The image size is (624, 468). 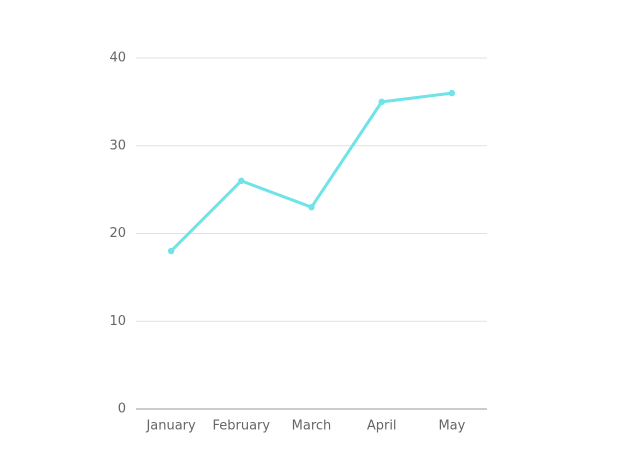 I want to click on y-tick-label: 30, so click(x=117, y=145).